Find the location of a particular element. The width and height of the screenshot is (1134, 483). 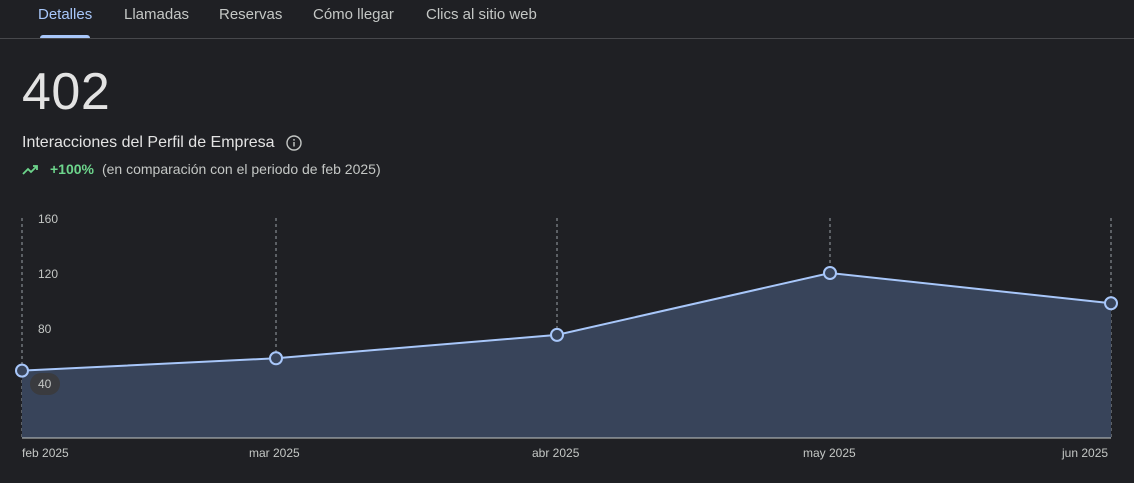

y-tick-label: 40 is located at coordinates (45, 384).